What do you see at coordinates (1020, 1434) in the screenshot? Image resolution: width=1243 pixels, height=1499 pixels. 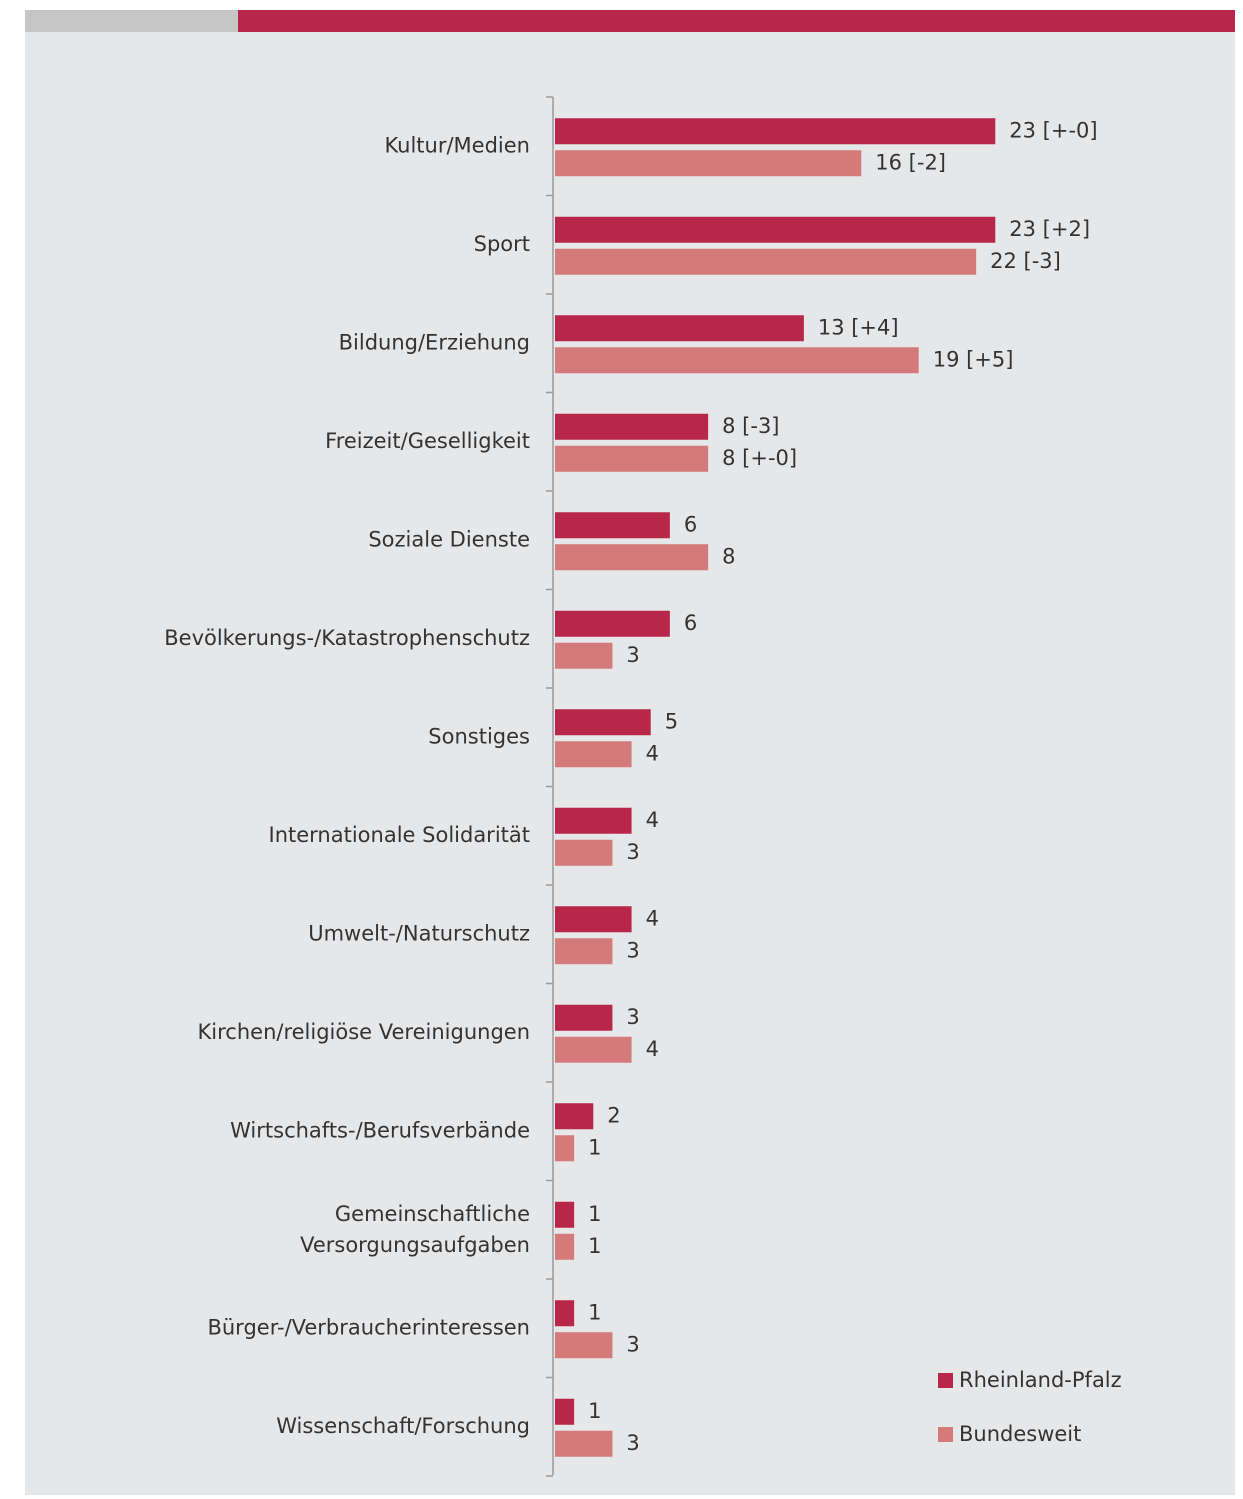 I see `legend-label: Bundesweit` at bounding box center [1020, 1434].